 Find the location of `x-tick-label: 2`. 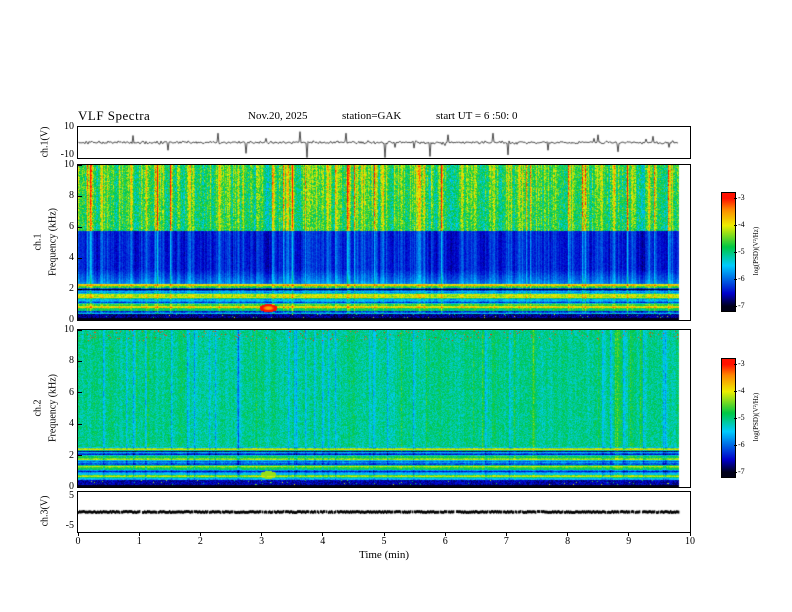

x-tick-label: 2 is located at coordinates (200, 541).